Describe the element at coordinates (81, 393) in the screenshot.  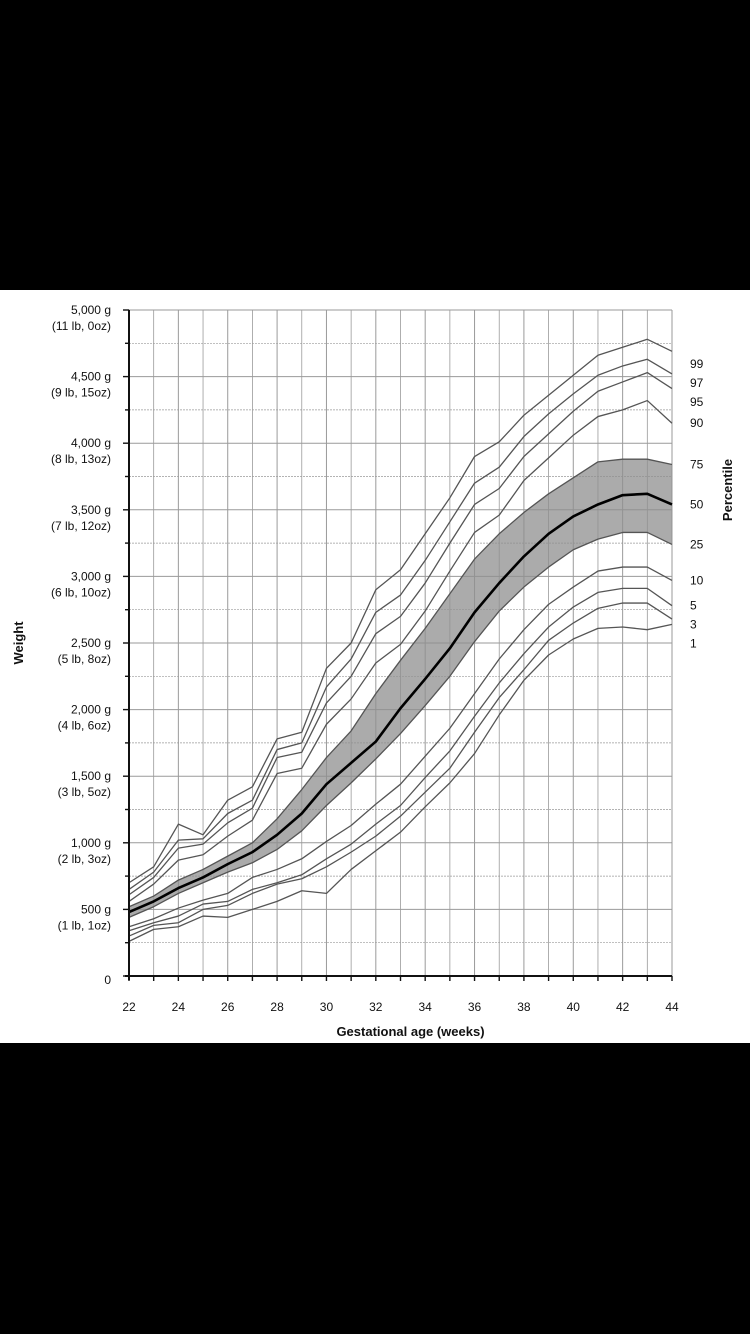
I see `y-tick-label-pounds: (9 lb, 15oz)` at that location.